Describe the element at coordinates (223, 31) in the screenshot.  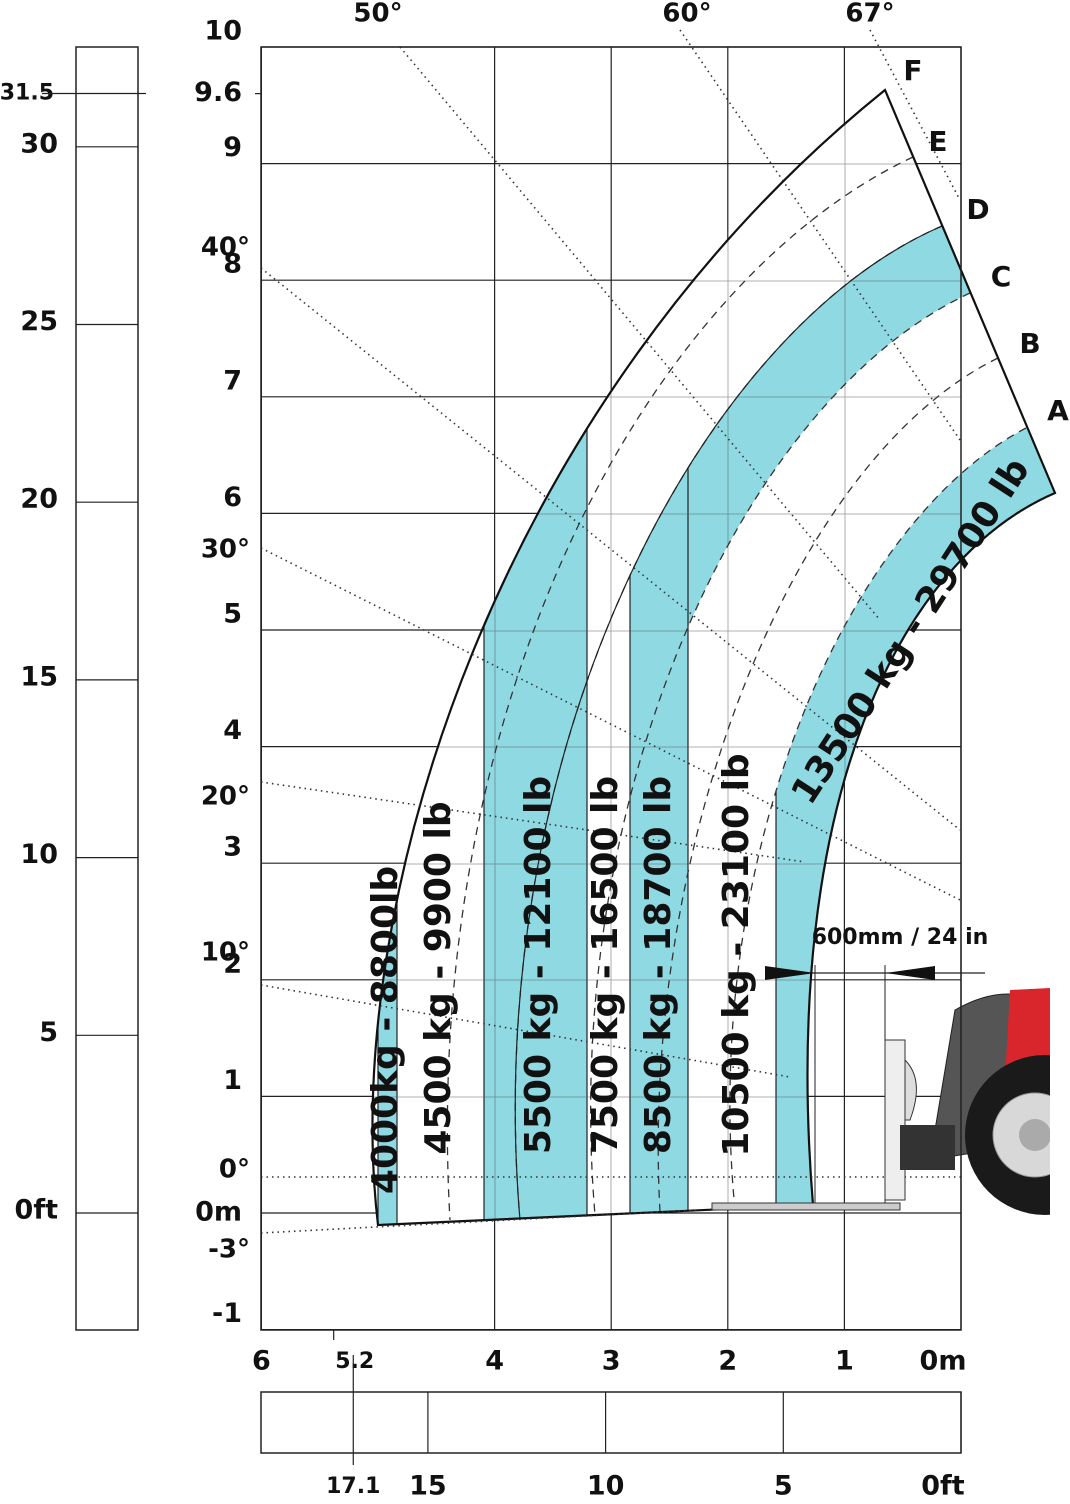
I see `y-tick-label: 10` at that location.